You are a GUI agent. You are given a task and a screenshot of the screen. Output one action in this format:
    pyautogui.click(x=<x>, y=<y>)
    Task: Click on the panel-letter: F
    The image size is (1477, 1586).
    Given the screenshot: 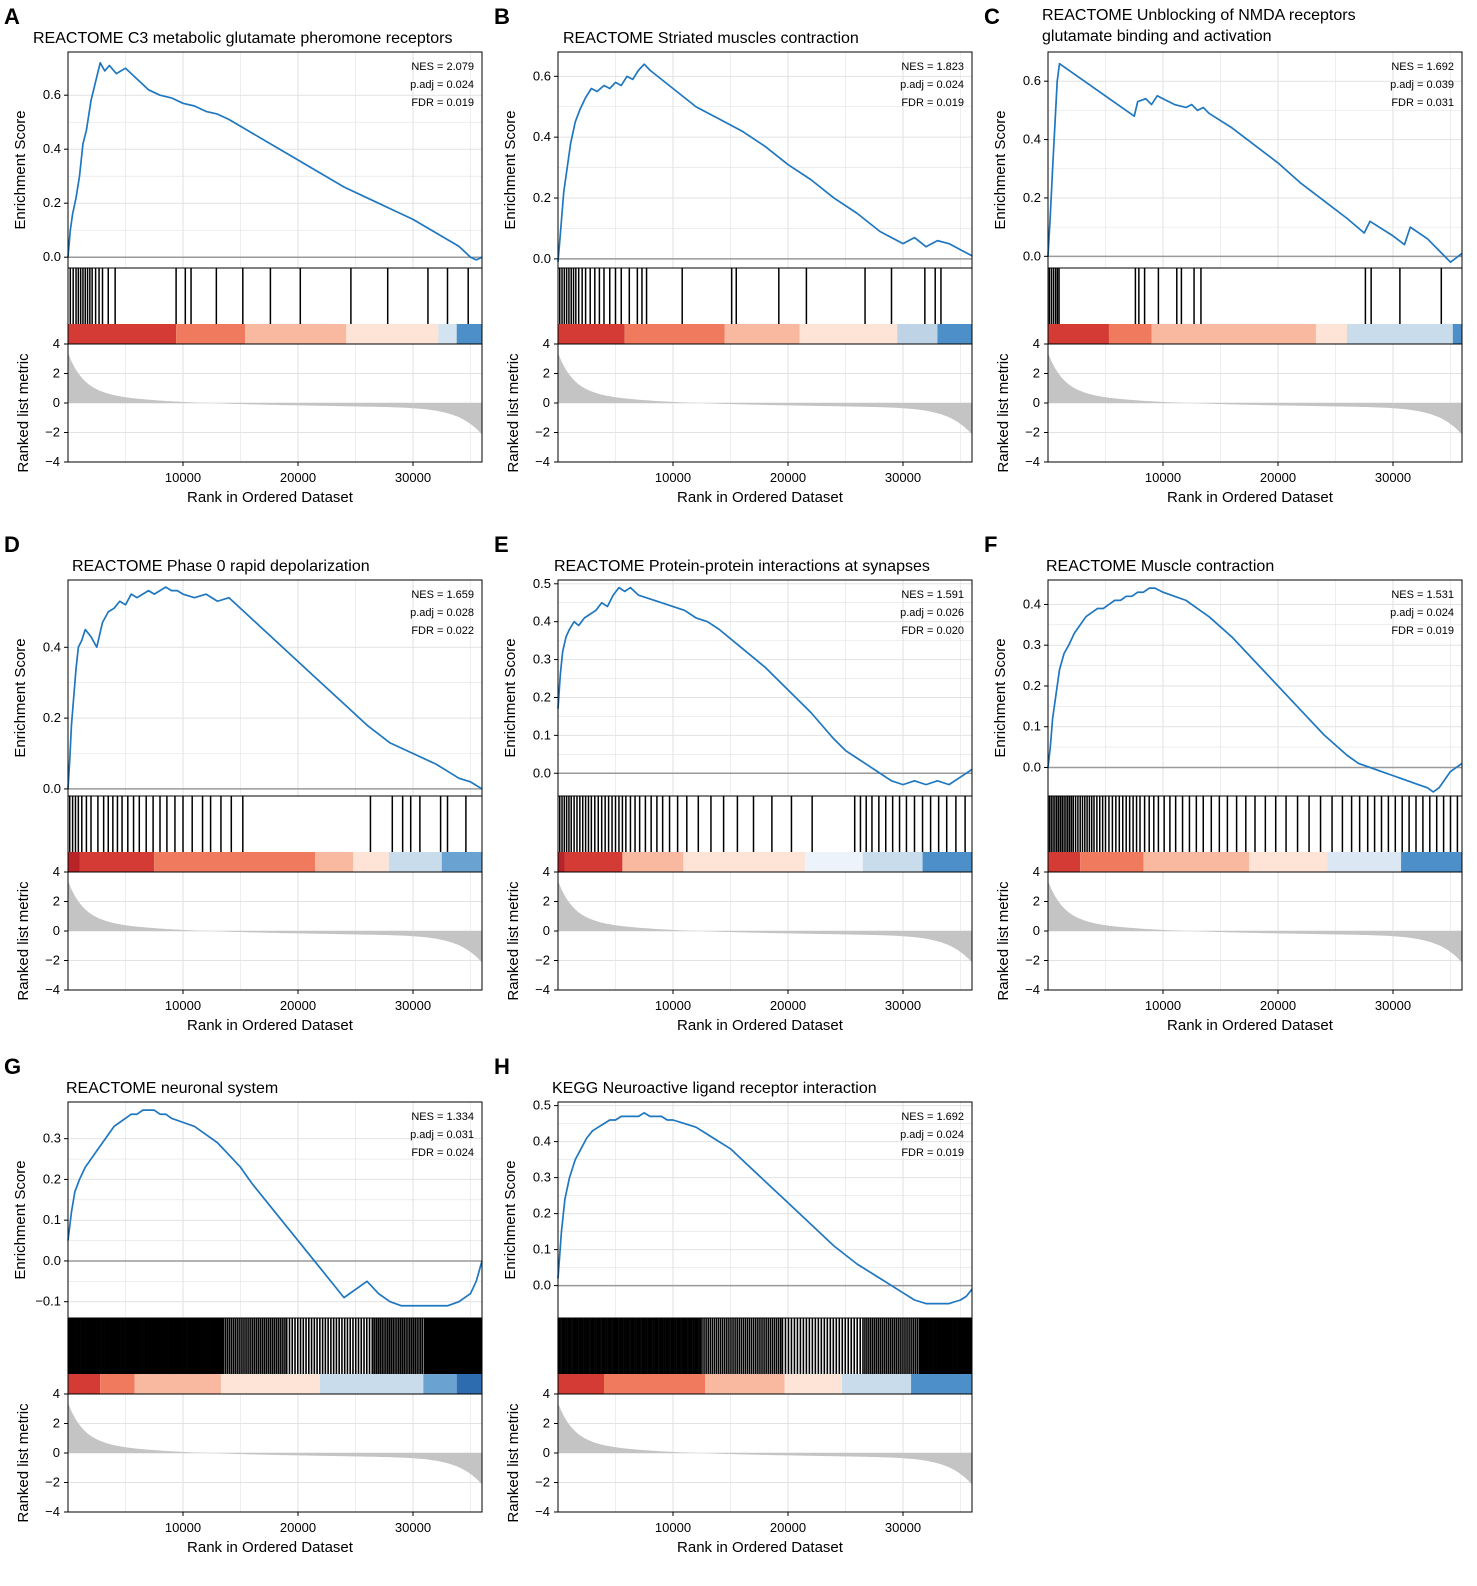 What is the action you would take?
    pyautogui.click(x=990, y=544)
    